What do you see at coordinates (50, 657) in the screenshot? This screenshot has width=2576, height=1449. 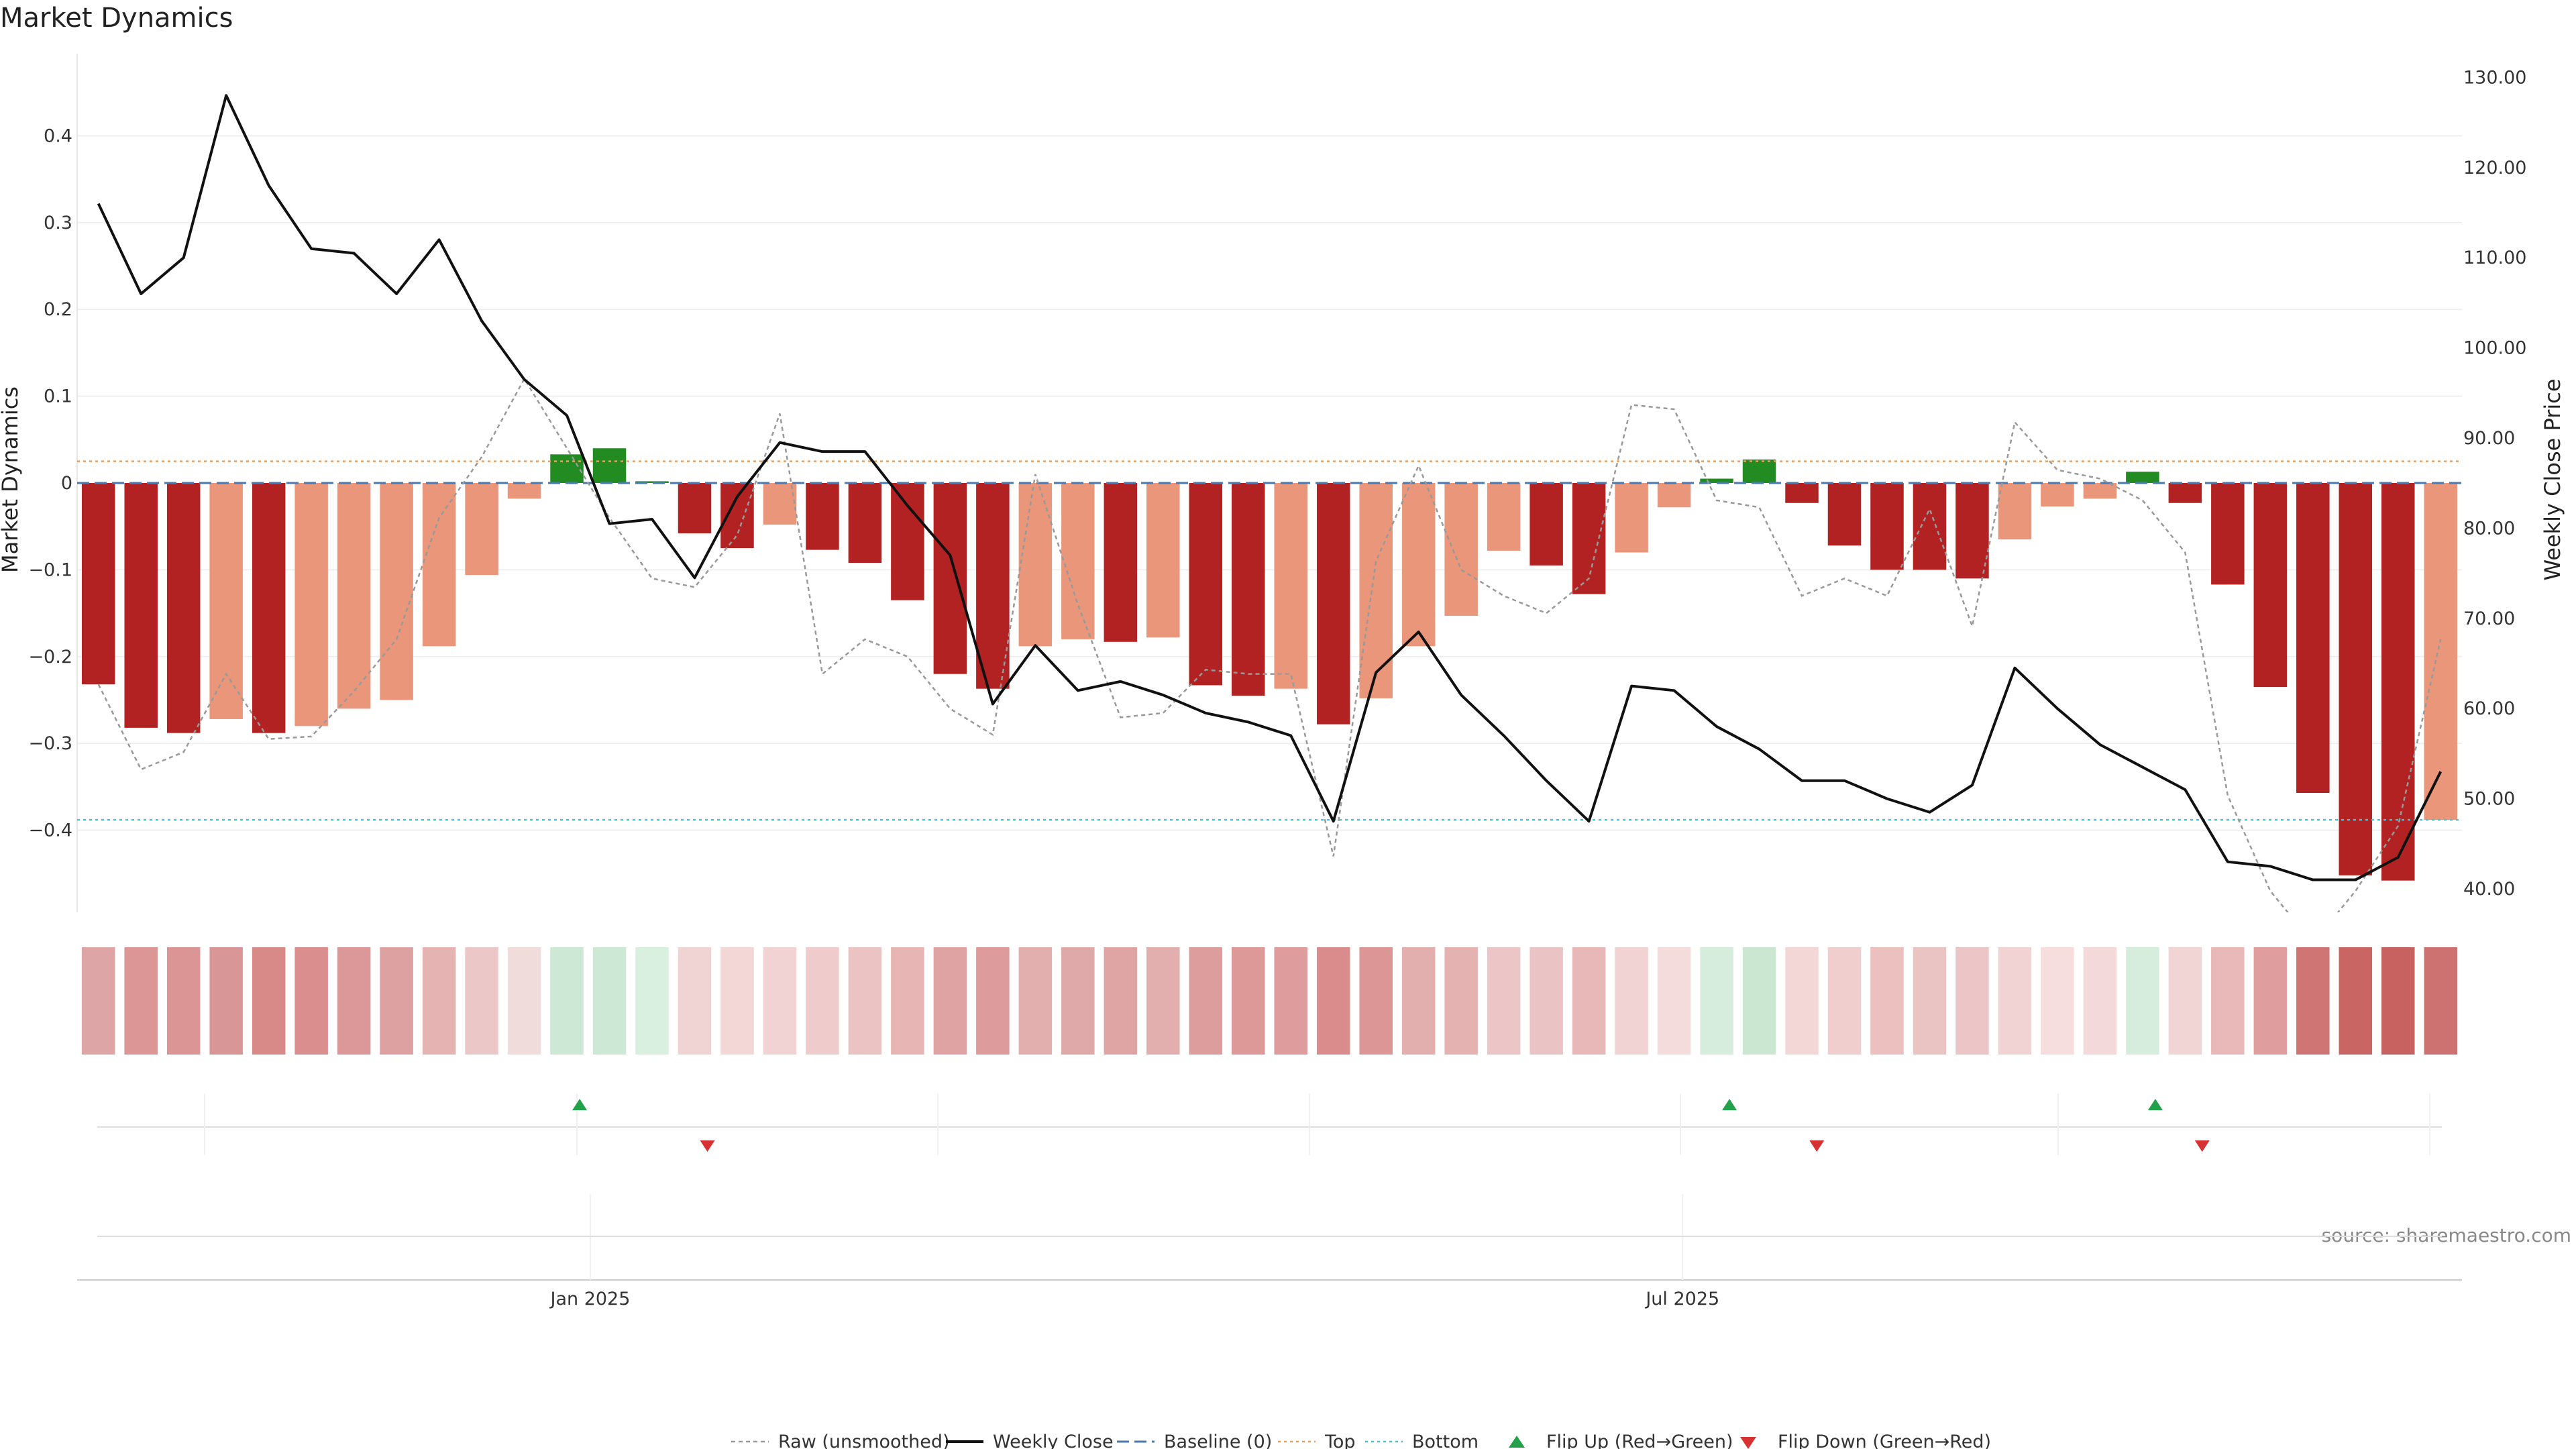 I see `y-left-tick-label: −0.2` at bounding box center [50, 657].